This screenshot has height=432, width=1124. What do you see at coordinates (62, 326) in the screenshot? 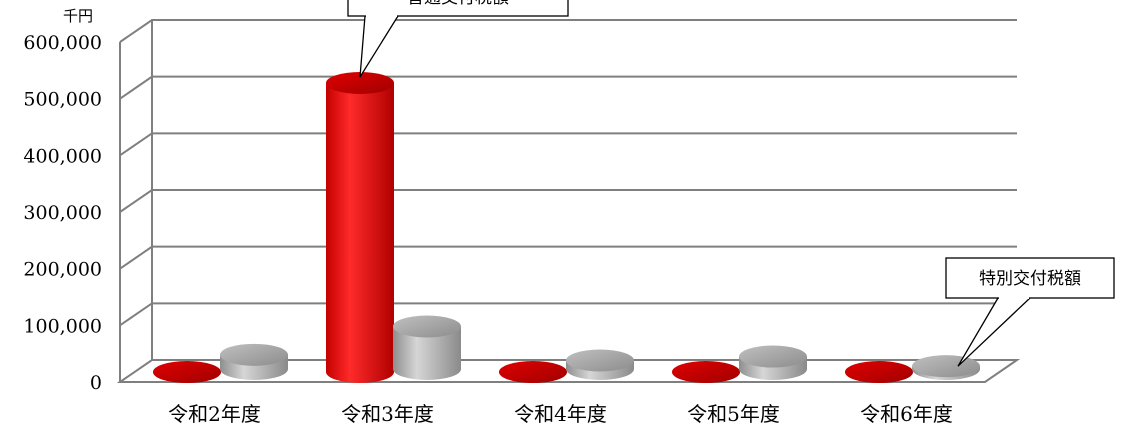
I see `y-tick-label: 100,000` at bounding box center [62, 326].